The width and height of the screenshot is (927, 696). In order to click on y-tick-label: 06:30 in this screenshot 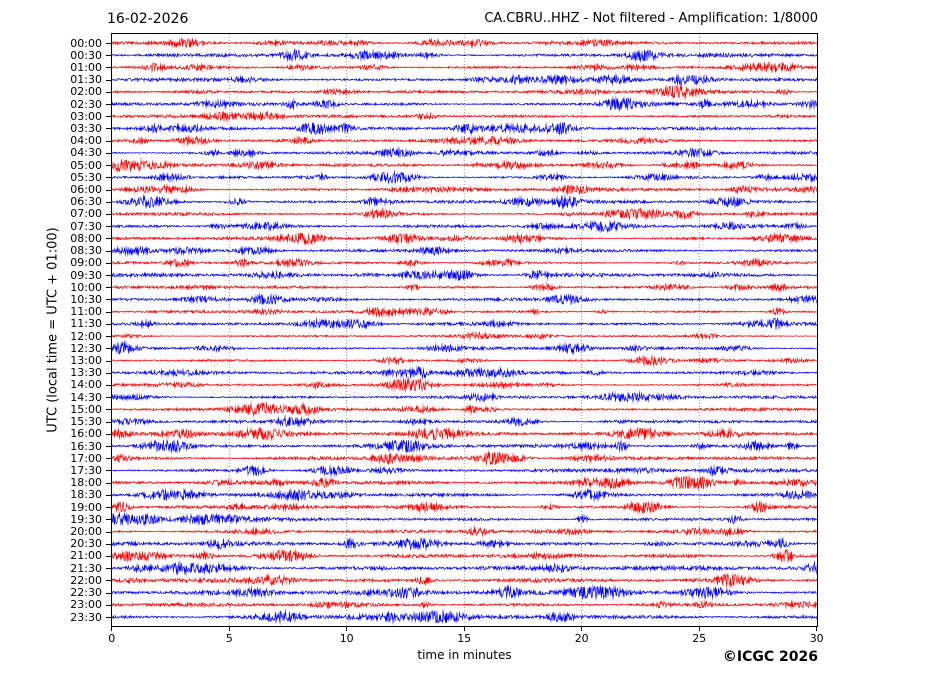, I will do `click(86, 202)`.